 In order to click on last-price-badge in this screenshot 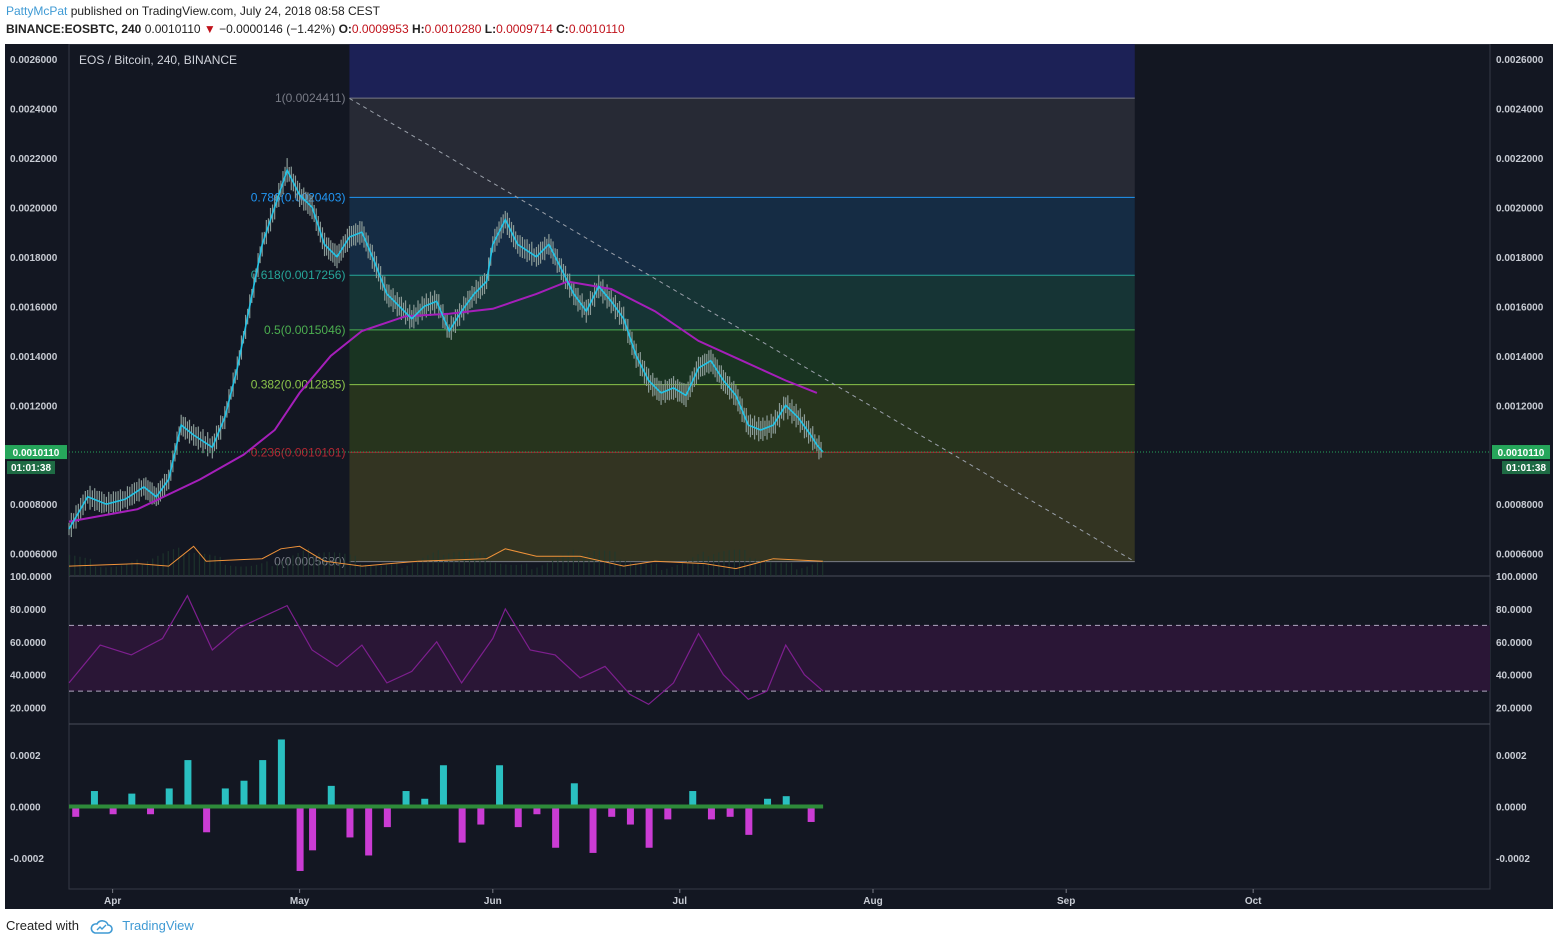, I will do `click(36, 452)`.